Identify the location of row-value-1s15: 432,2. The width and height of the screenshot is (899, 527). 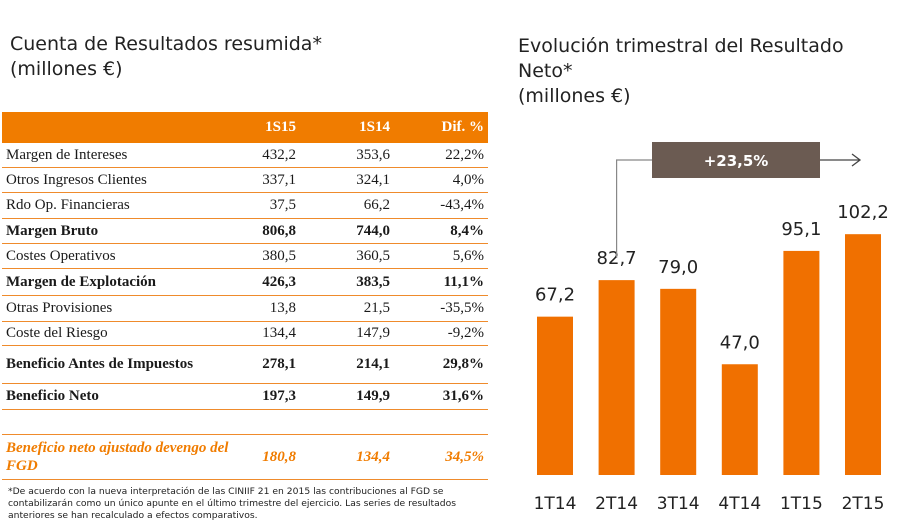
(279, 154).